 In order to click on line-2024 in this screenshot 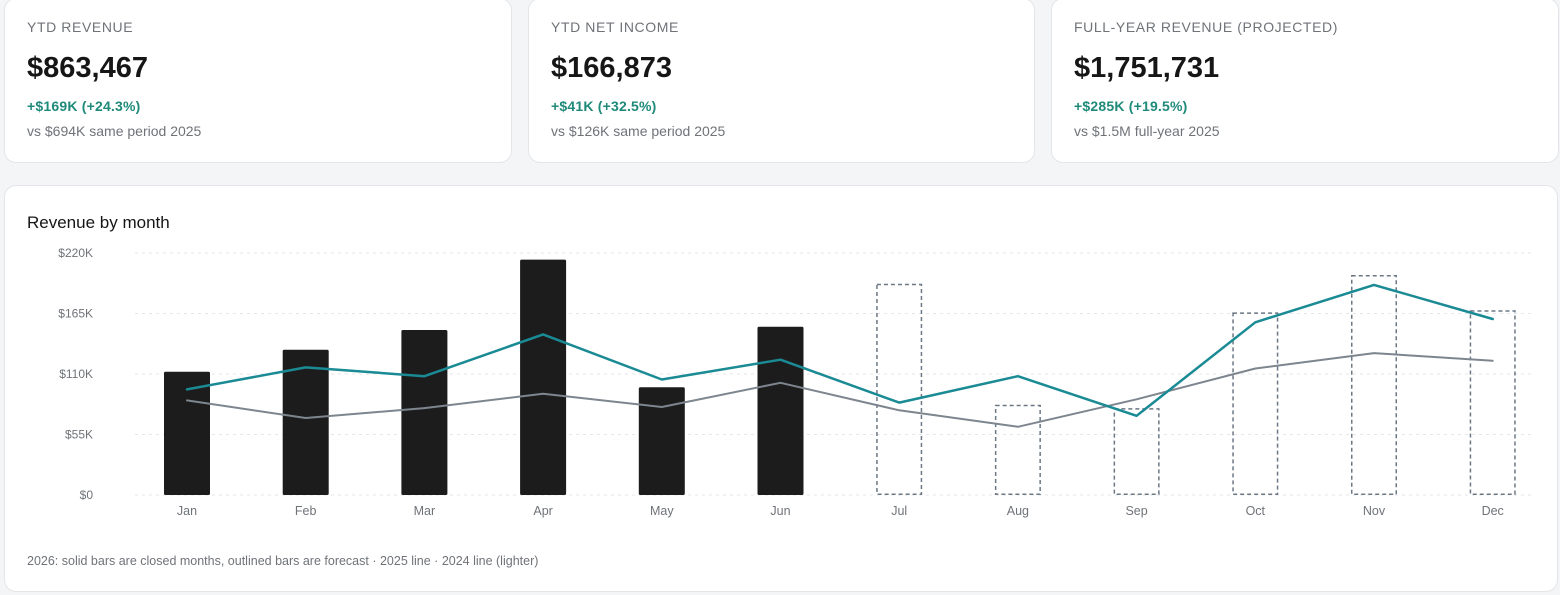, I will do `click(840, 390)`.